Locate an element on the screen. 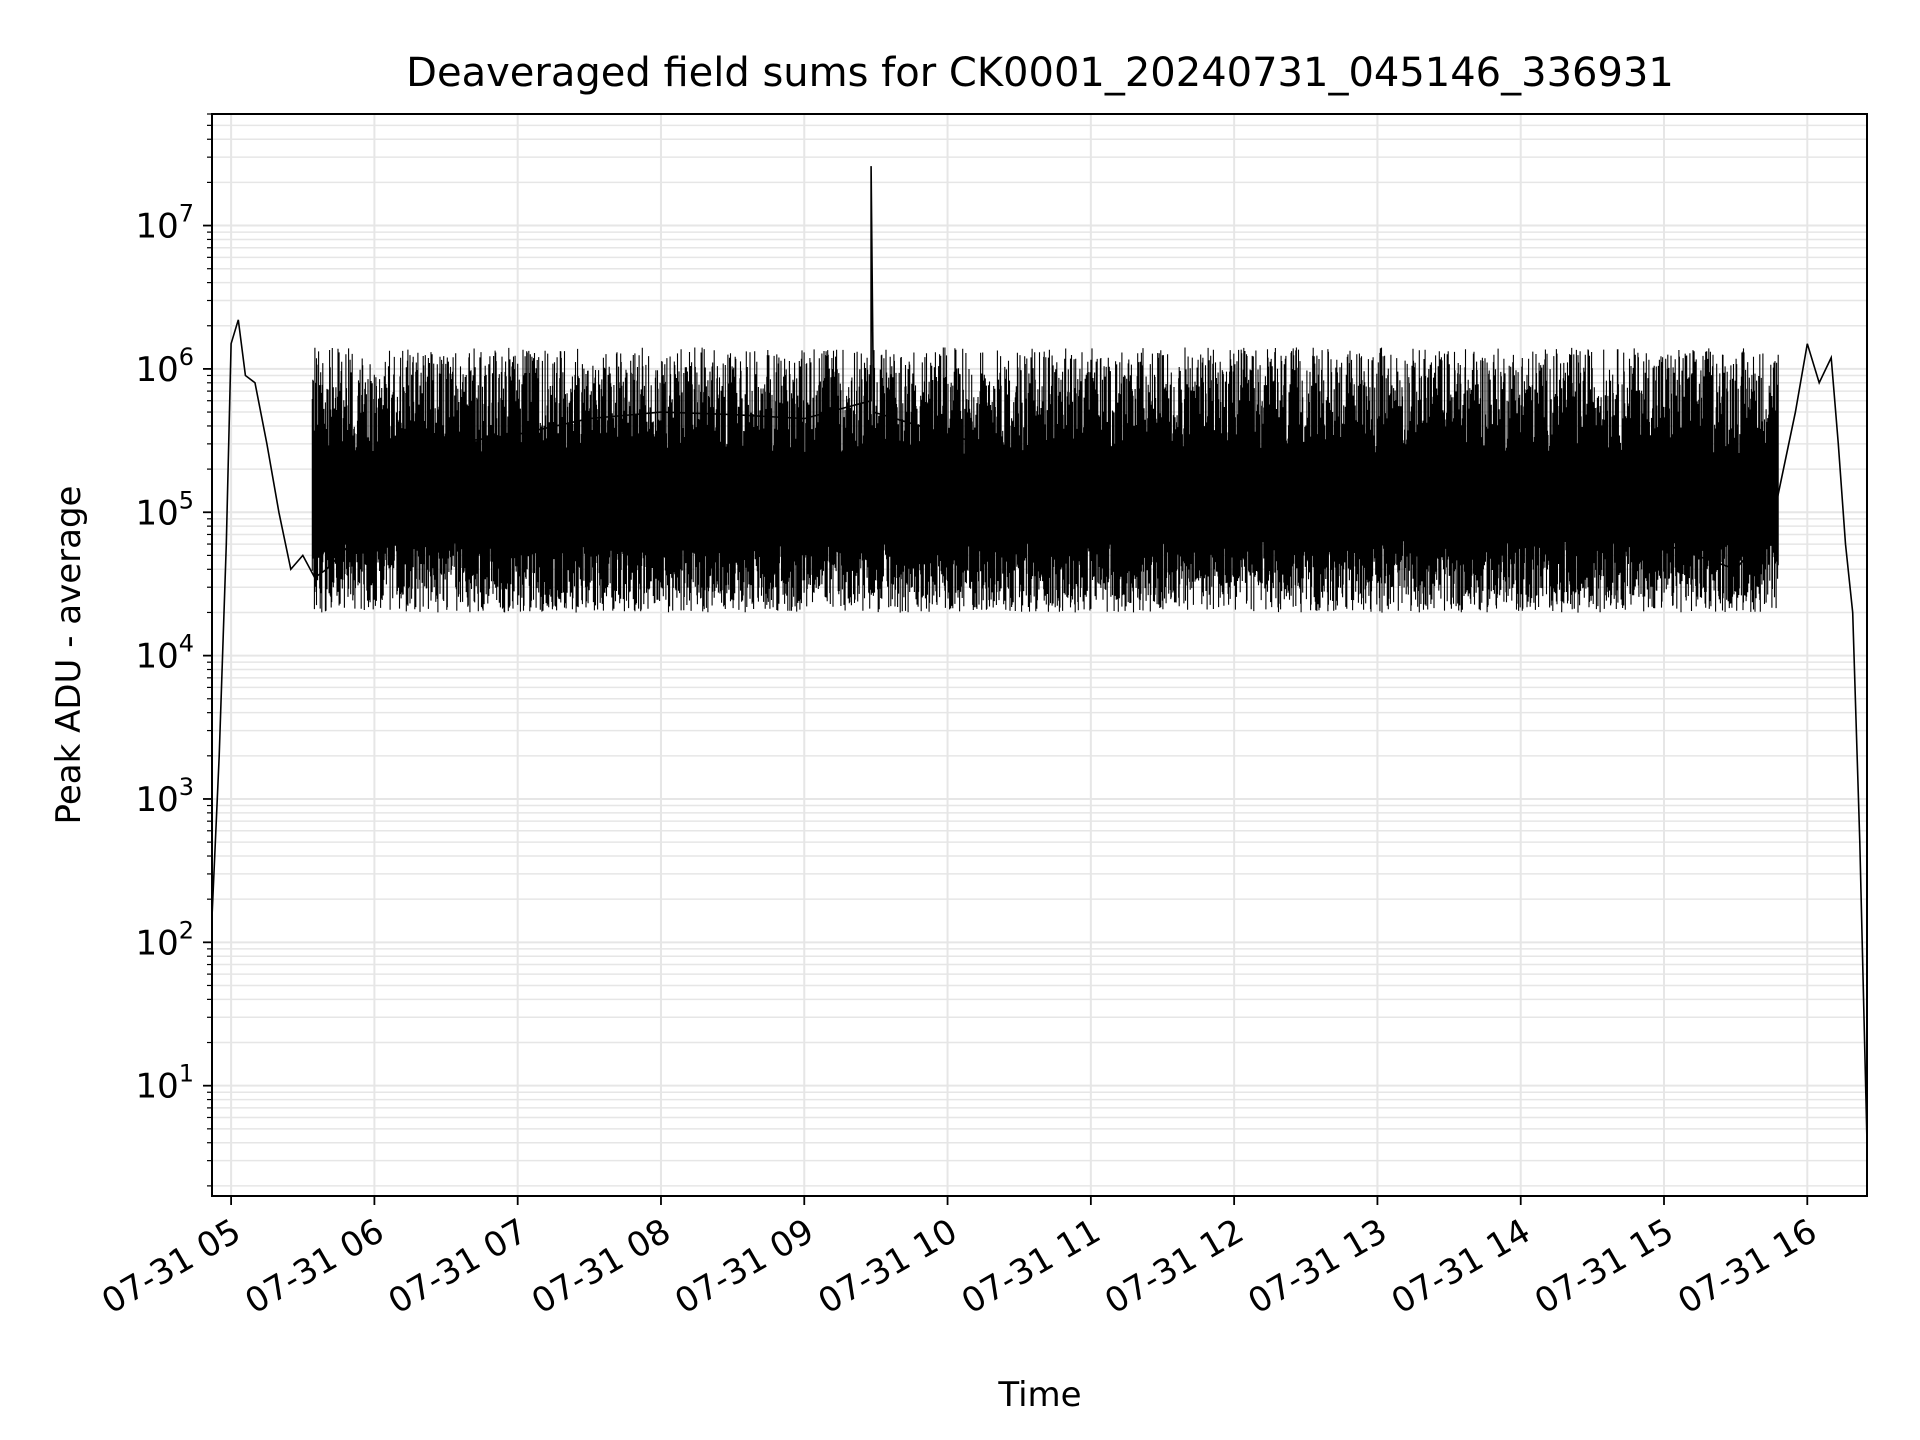 Image resolution: width=1920 pixels, height=1440 pixels. y-tick-label: 10² is located at coordinates (164, 939).